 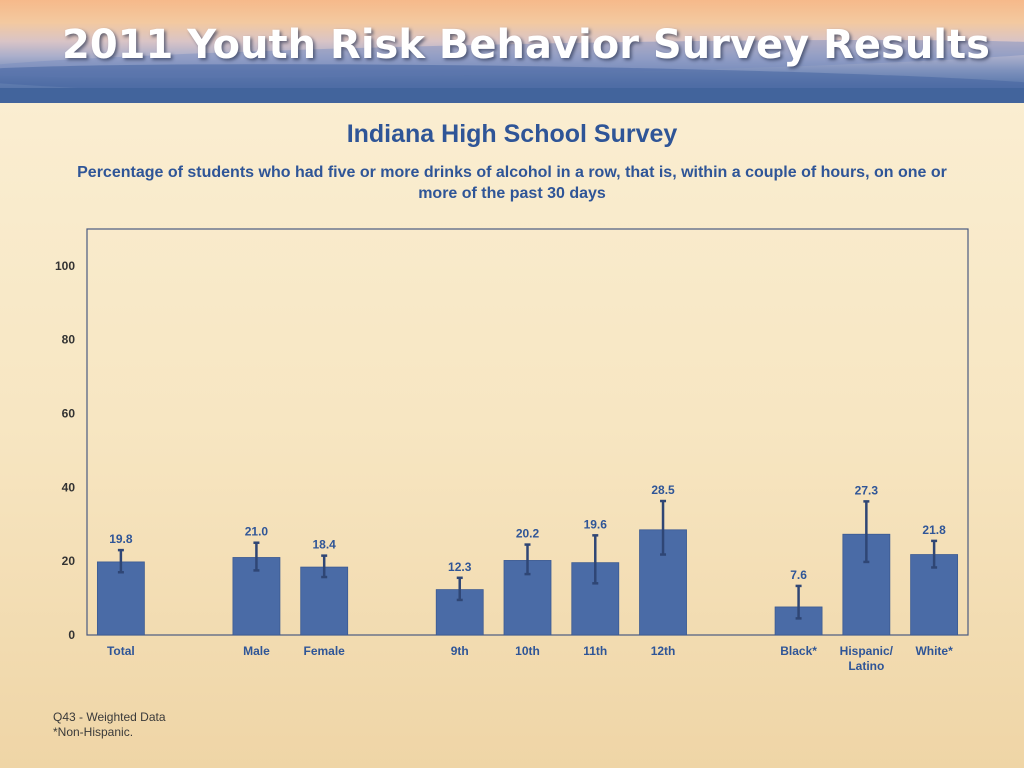 What do you see at coordinates (460, 567) in the screenshot?
I see `data-label: 12.3` at bounding box center [460, 567].